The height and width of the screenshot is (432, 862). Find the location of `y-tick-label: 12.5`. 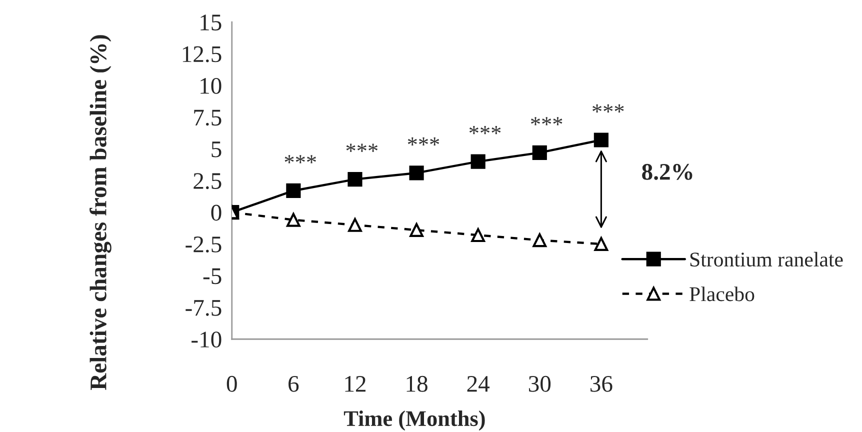

y-tick-label: 12.5 is located at coordinates (202, 54).